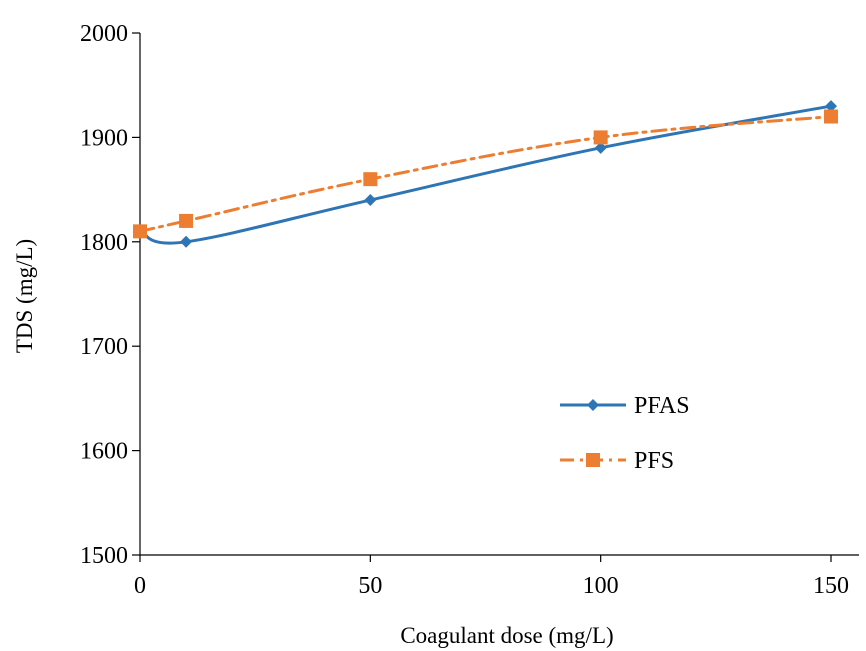  I want to click on legend: PFAS PFS, so click(625, 433).